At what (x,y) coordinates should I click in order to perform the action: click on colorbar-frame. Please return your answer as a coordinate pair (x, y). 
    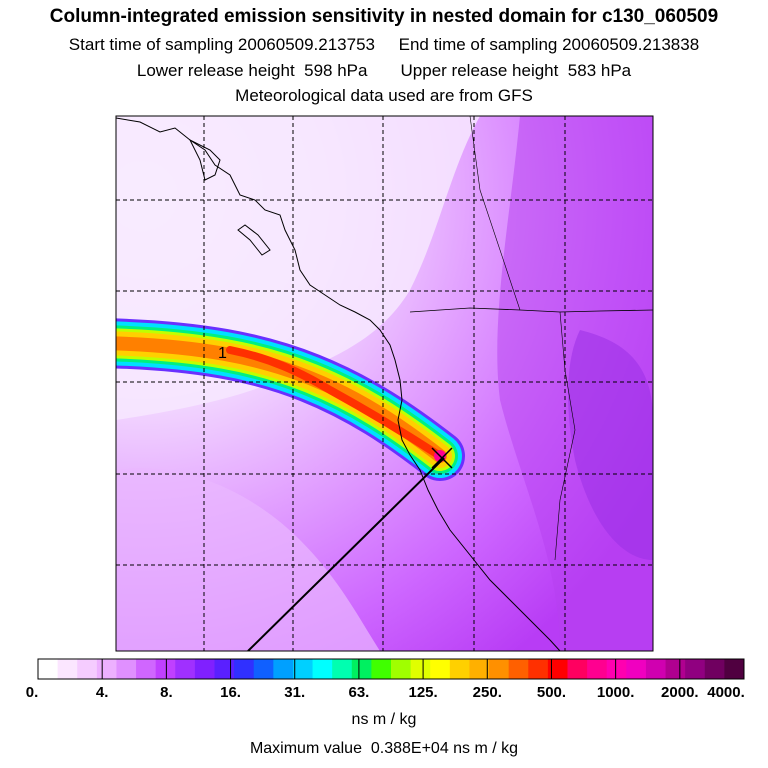
    Looking at the image, I should click on (391, 669).